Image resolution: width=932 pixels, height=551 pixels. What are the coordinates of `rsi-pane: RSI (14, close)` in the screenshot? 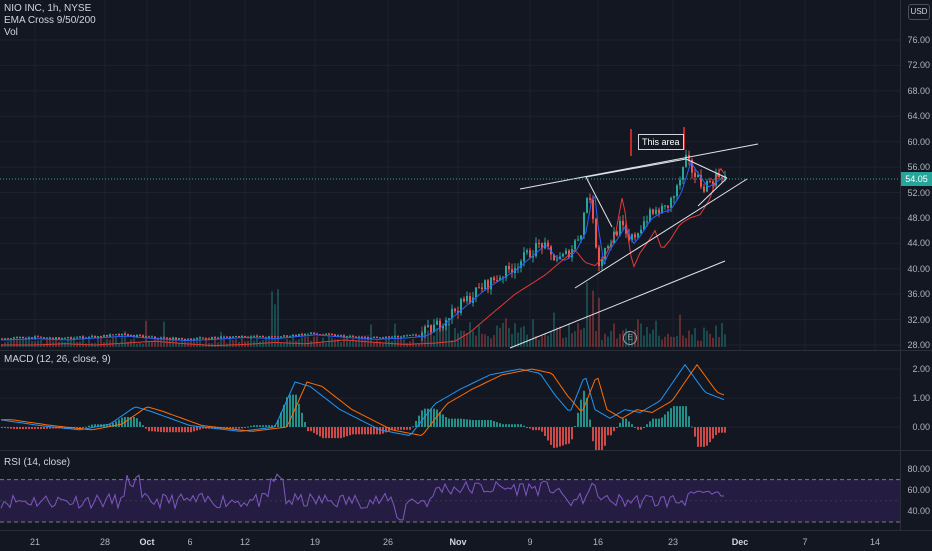 It's located at (450, 489).